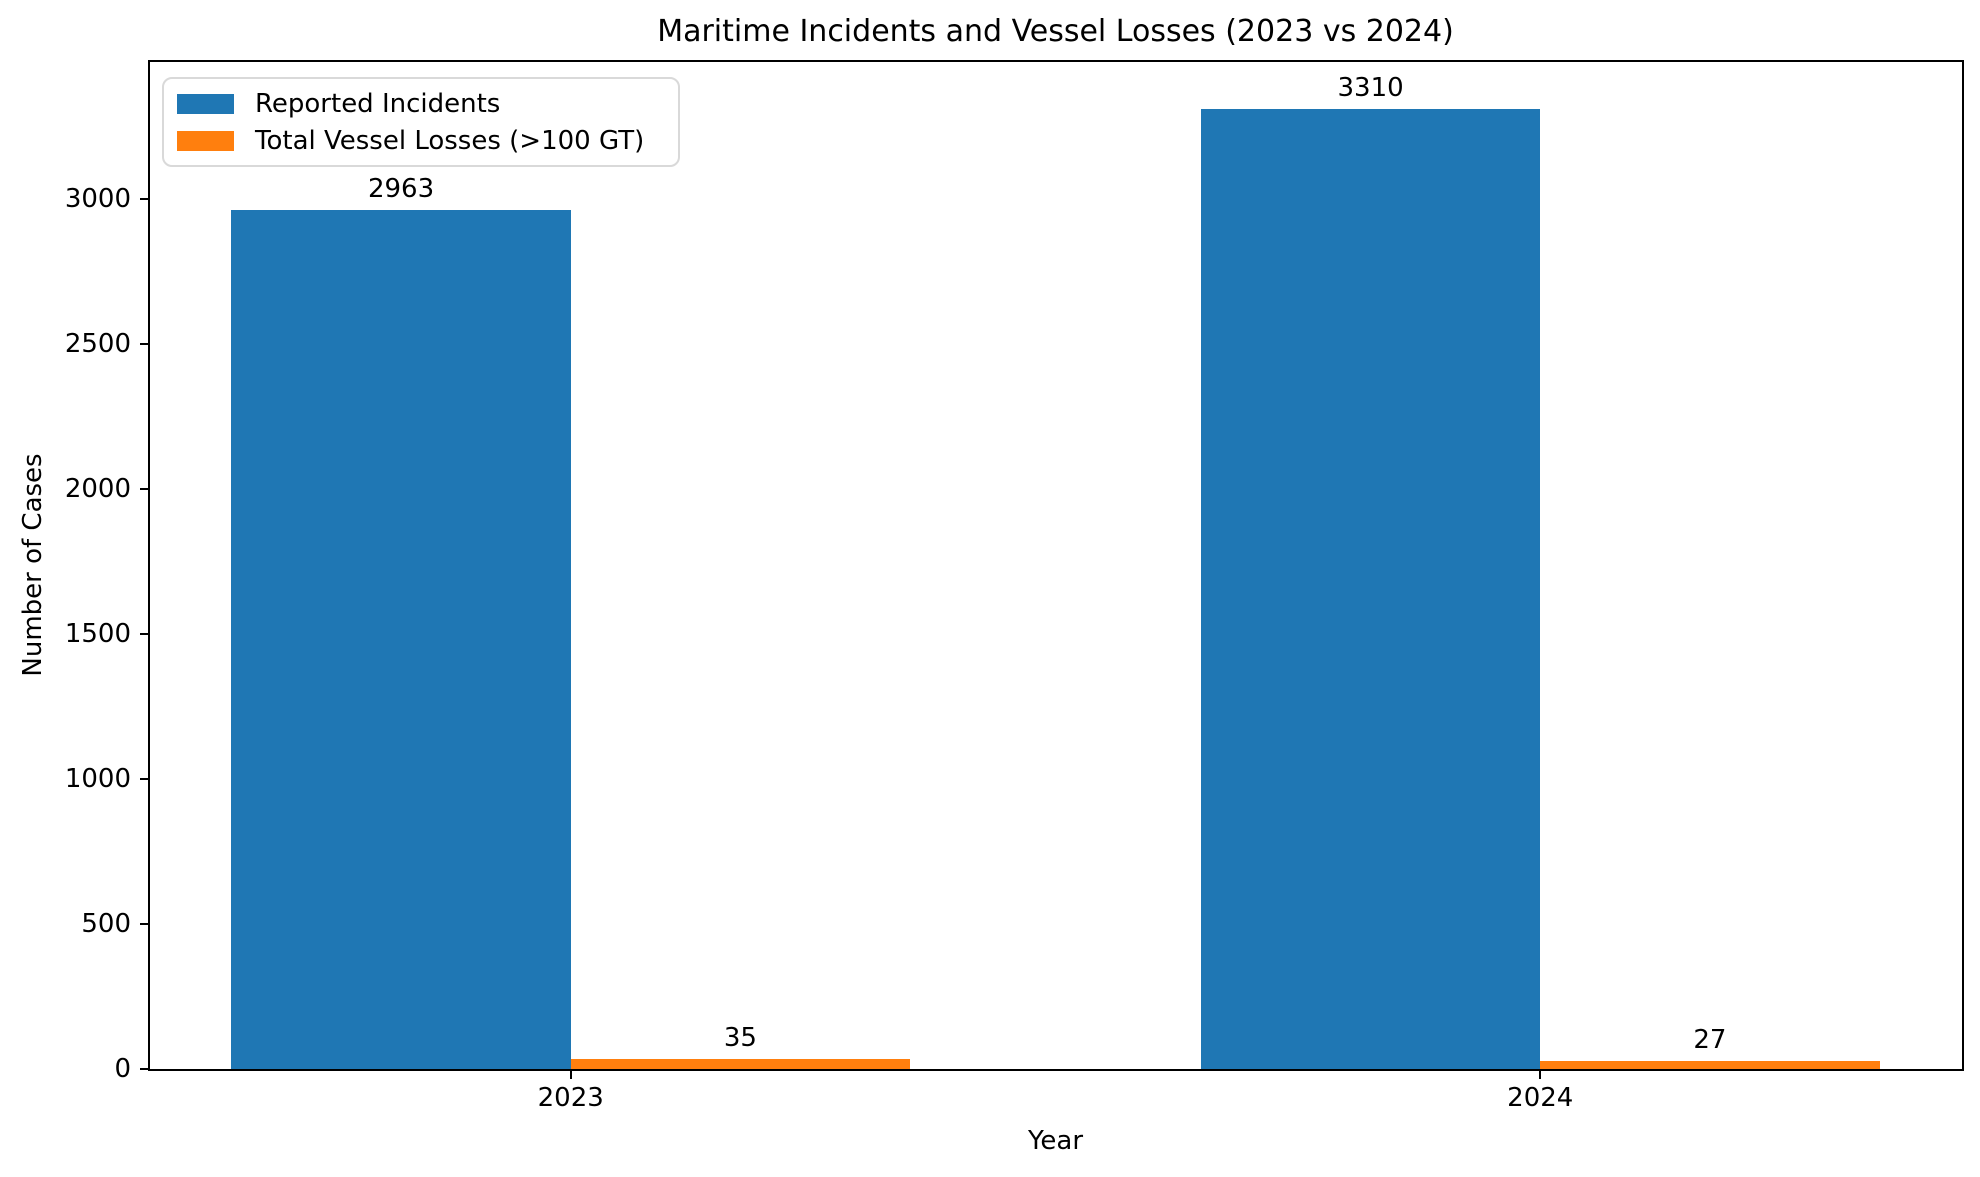 The height and width of the screenshot is (1177, 1980). I want to click on y-tick-label: 500, so click(106, 923).